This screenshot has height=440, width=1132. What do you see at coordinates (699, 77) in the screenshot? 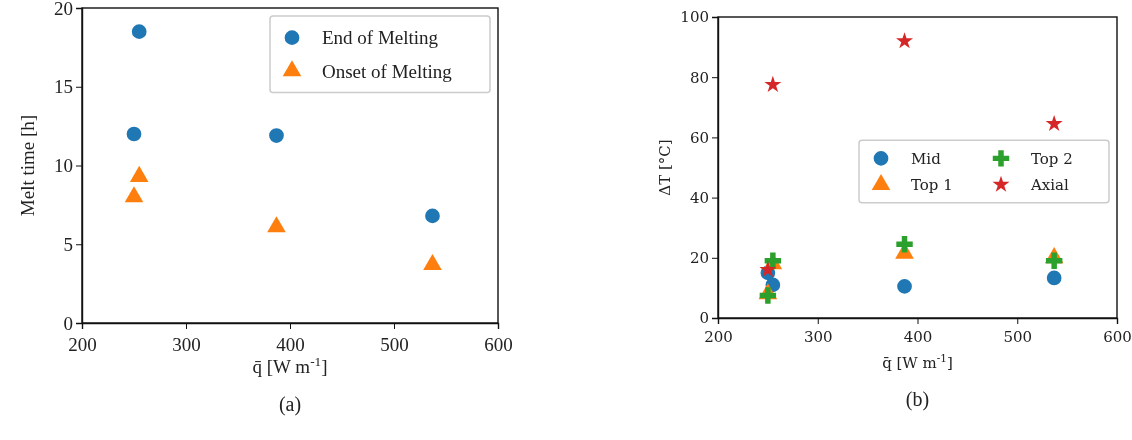
I see `y-tick-label: 80` at bounding box center [699, 77].